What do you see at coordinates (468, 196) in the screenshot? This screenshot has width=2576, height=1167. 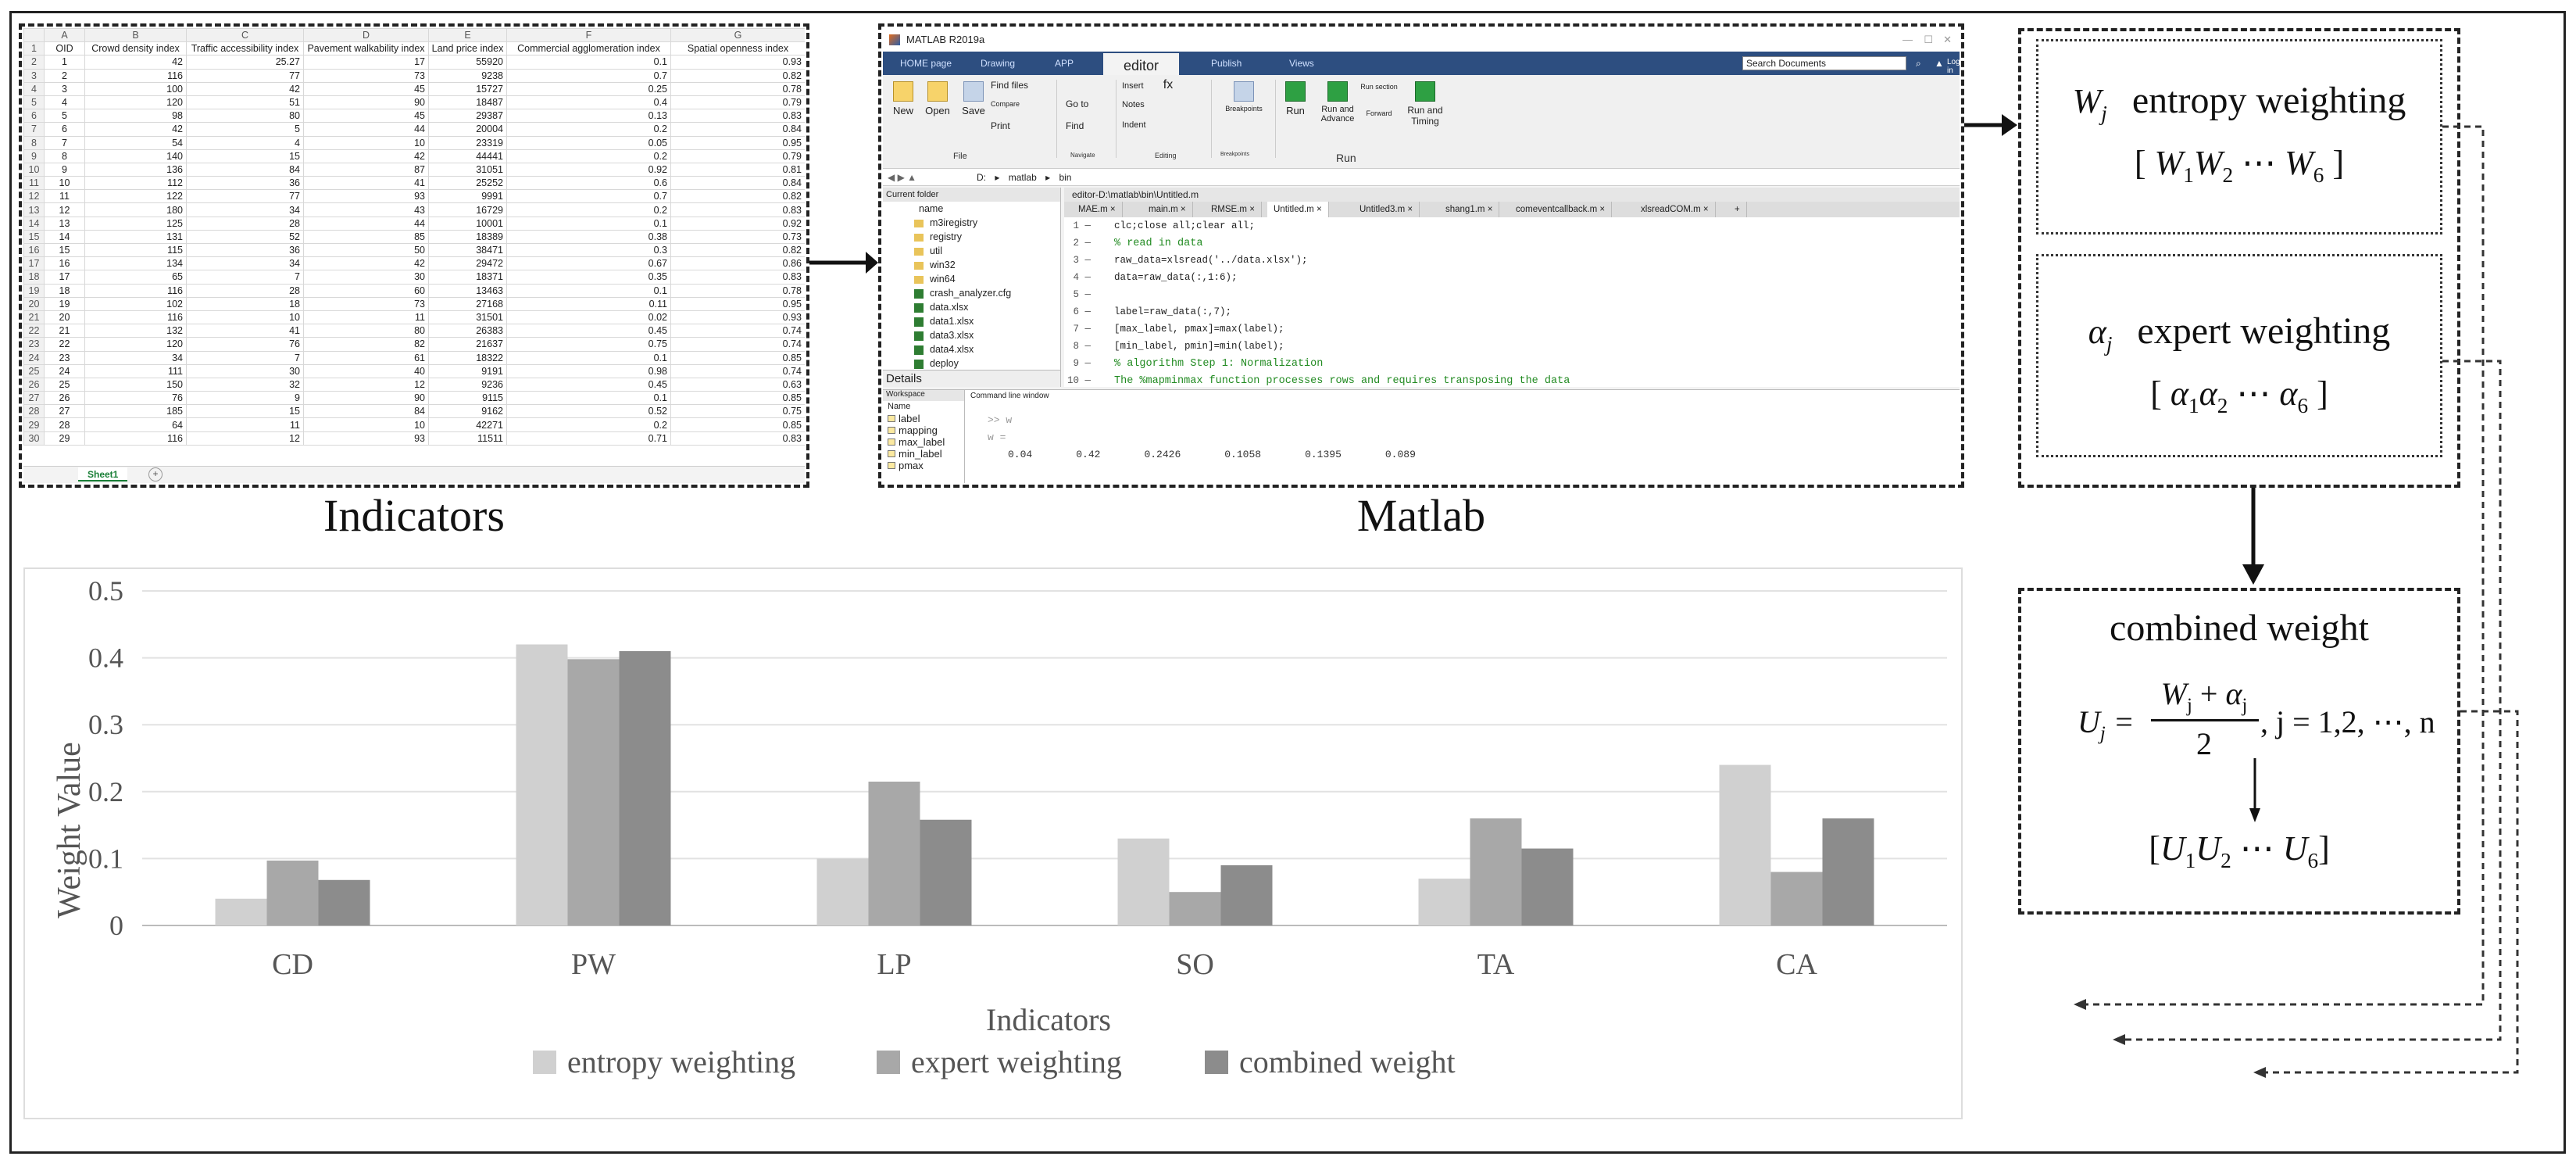 I see `table-cell: 9991` at bounding box center [468, 196].